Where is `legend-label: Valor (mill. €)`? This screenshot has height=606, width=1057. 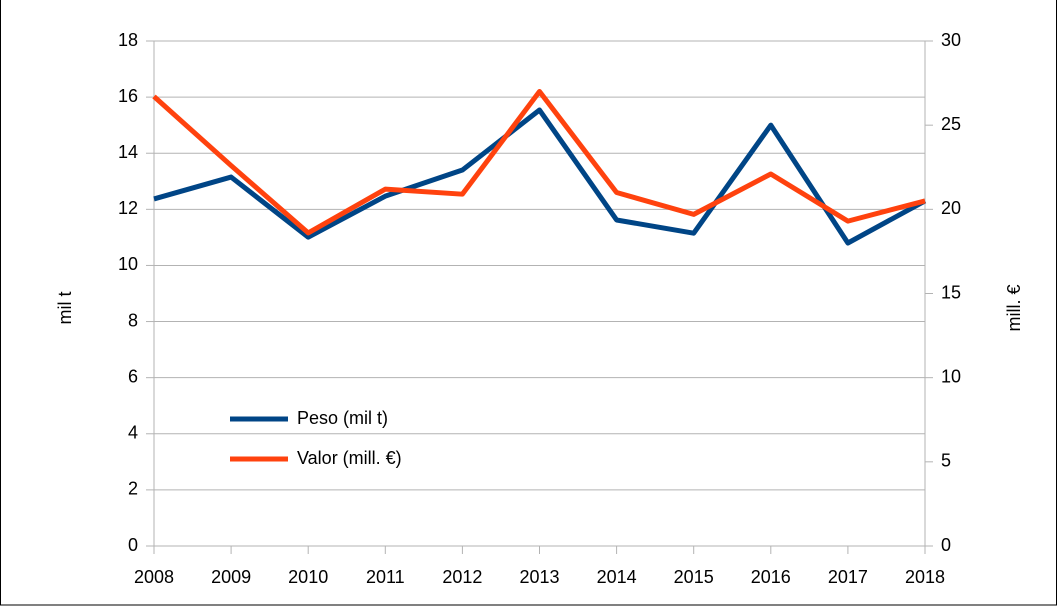 legend-label: Valor (mill. €) is located at coordinates (349, 458).